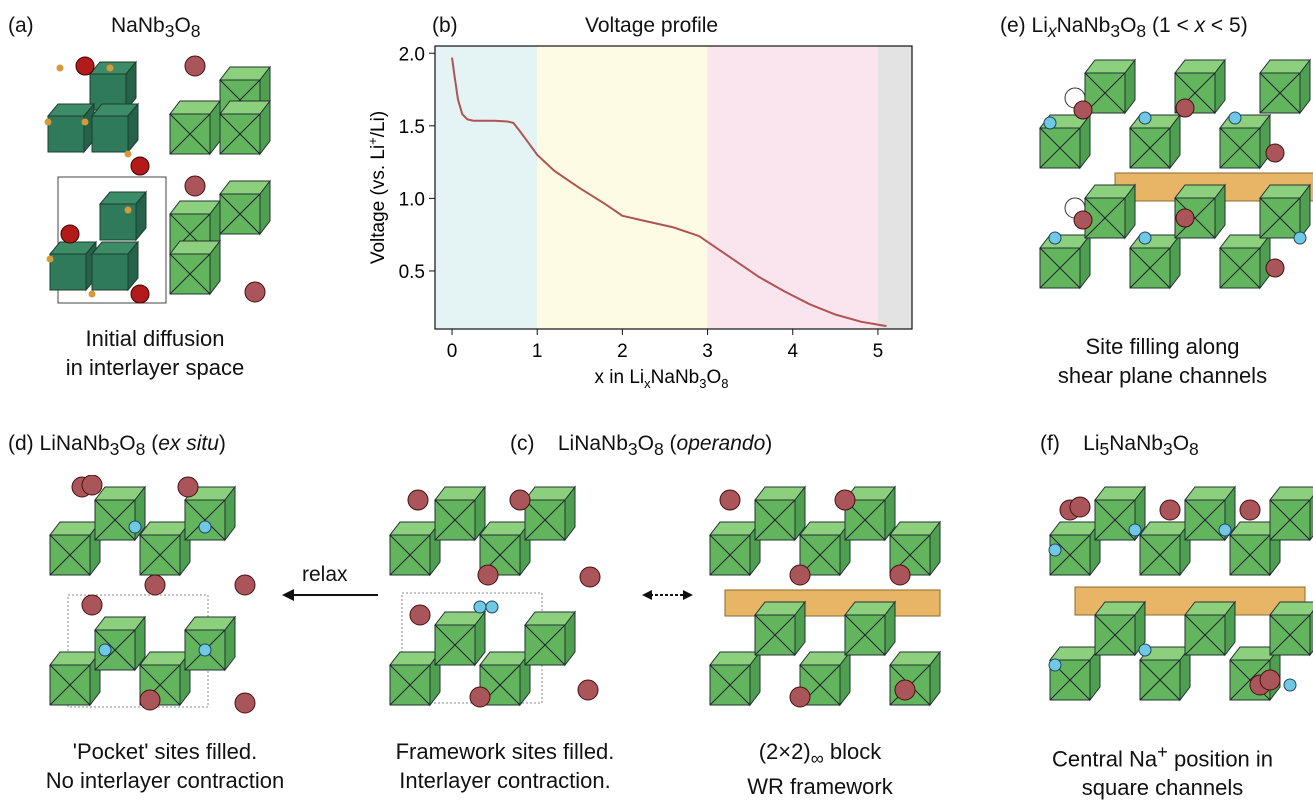  Describe the element at coordinates (820, 769) in the screenshot. I see `panel-c-right-caption: (2×2)∞ block WR framework` at that location.